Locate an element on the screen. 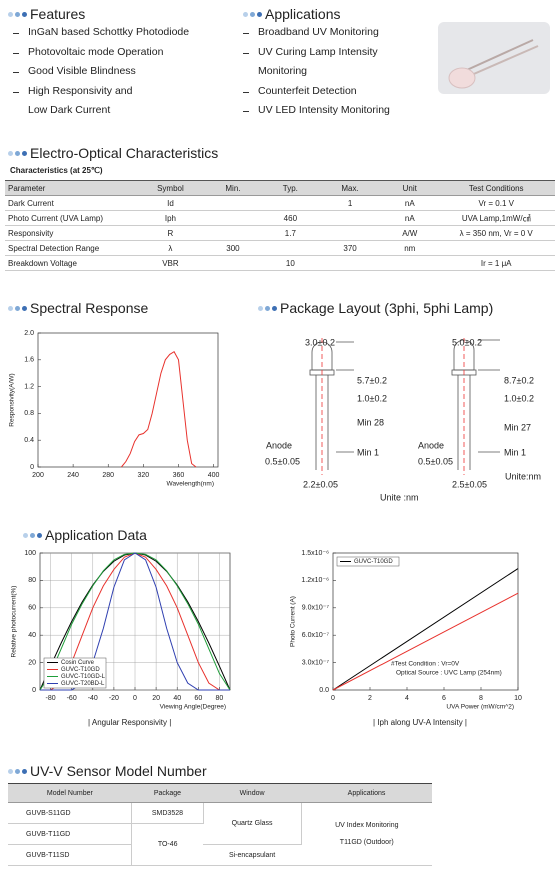 Image resolution: width=560 pixels, height=896 pixels. section-header: Package Layout (3phi, 5phi Lamp) is located at coordinates (375, 308).